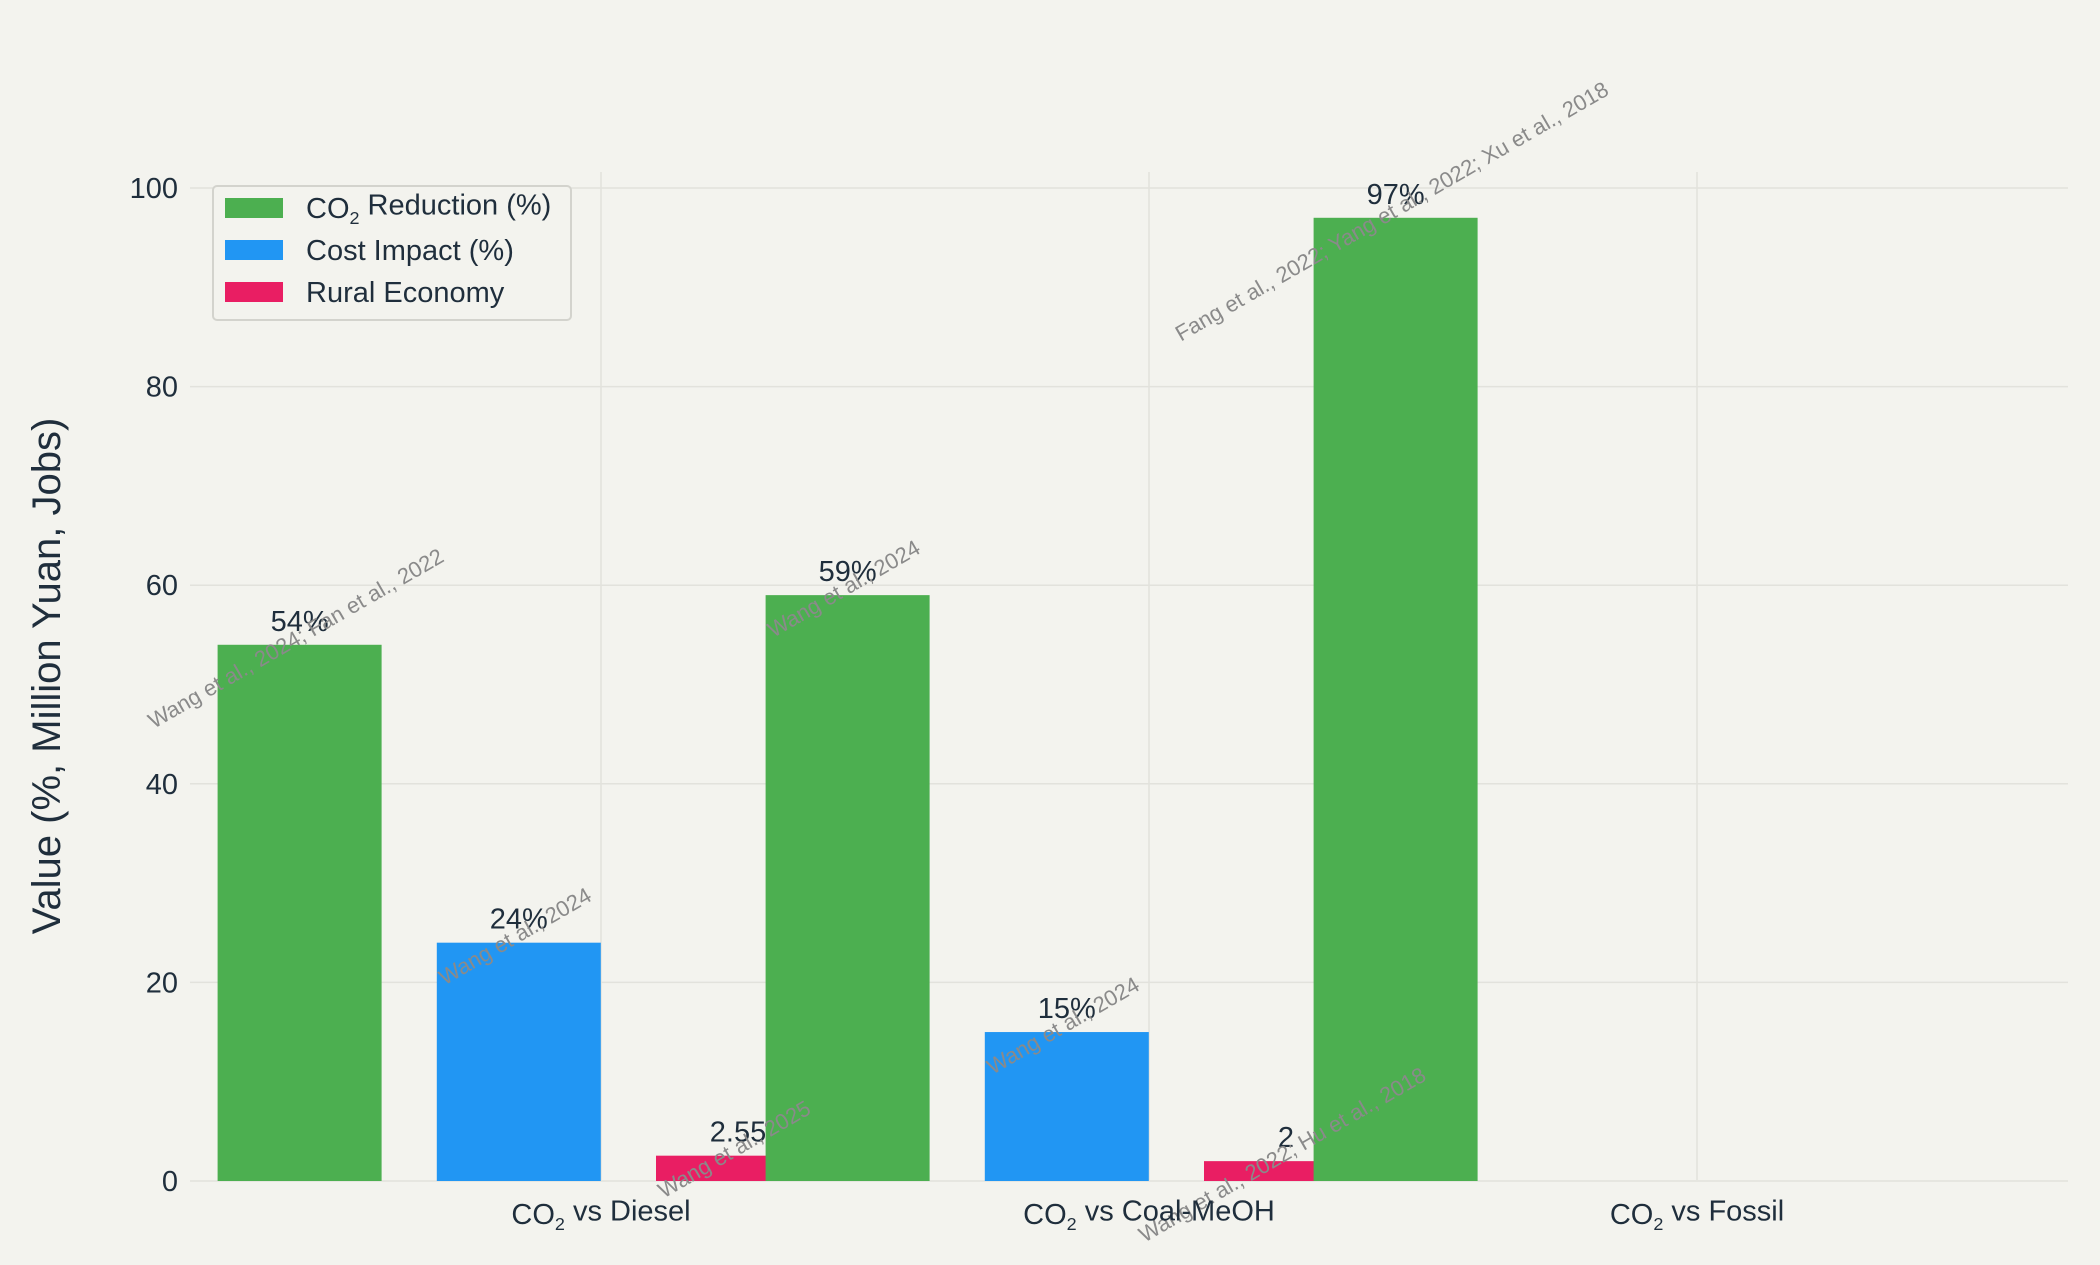 Image resolution: width=2100 pixels, height=1265 pixels. What do you see at coordinates (47, 676) in the screenshot?
I see `y-axis-title: Value (%, Million Yuan, Jobs)` at bounding box center [47, 676].